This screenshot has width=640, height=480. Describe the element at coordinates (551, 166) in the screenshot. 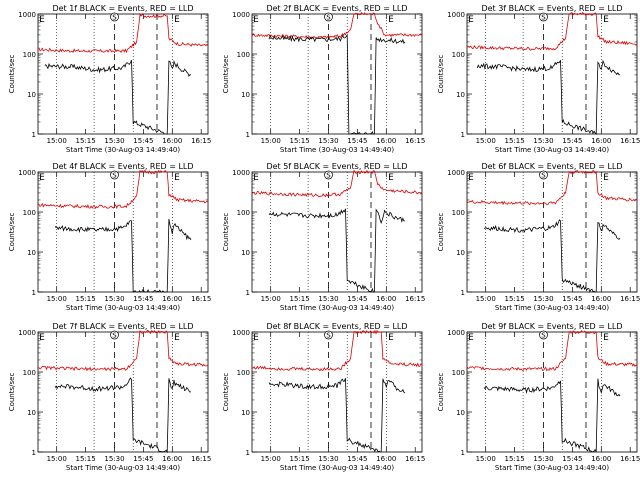

I see `panel-title: Det 6f BLACK = Events, RED = LLD` at that location.